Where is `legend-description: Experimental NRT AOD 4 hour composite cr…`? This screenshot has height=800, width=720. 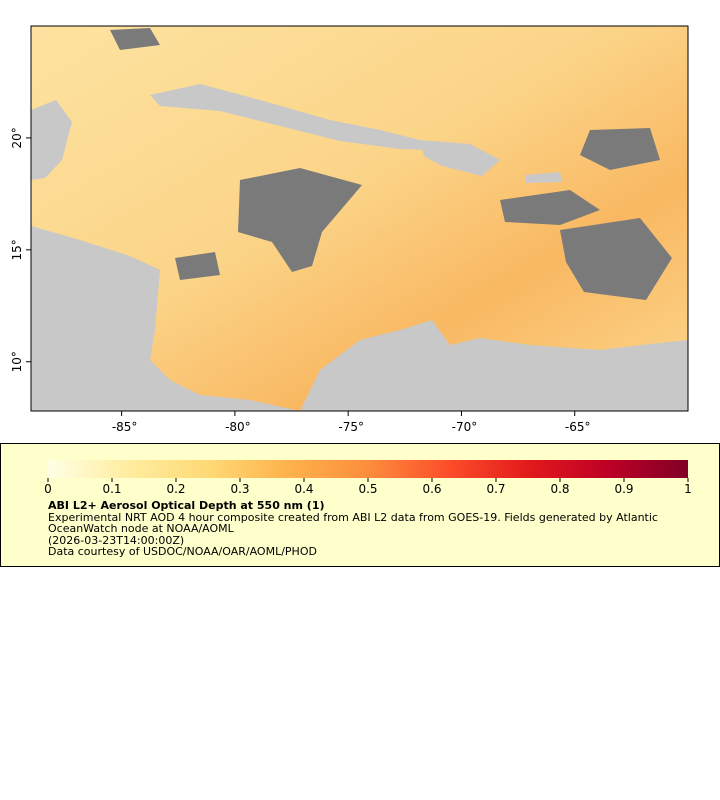
legend-description: Experimental NRT AOD 4 hour composite cr… is located at coordinates (353, 522).